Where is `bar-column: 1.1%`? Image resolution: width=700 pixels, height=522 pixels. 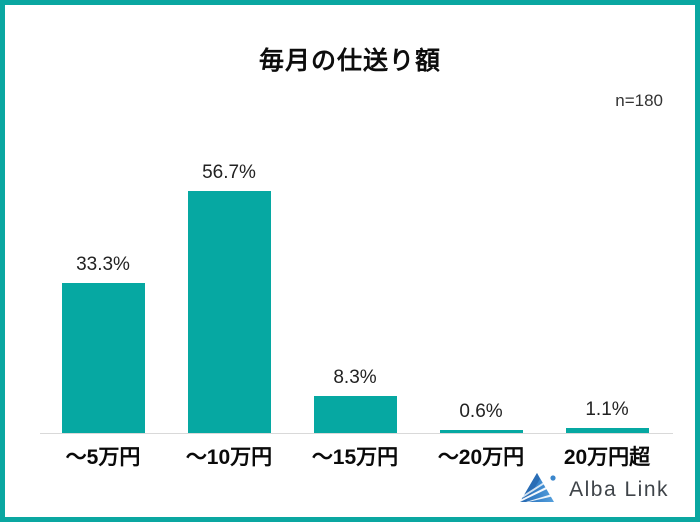
bar-column: 1.1% is located at coordinates (607, 297).